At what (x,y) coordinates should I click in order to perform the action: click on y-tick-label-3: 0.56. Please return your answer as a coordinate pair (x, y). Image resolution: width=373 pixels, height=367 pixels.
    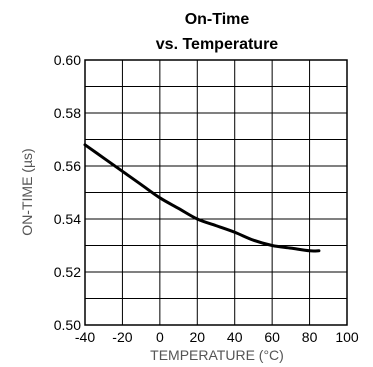
    Looking at the image, I should click on (67, 166).